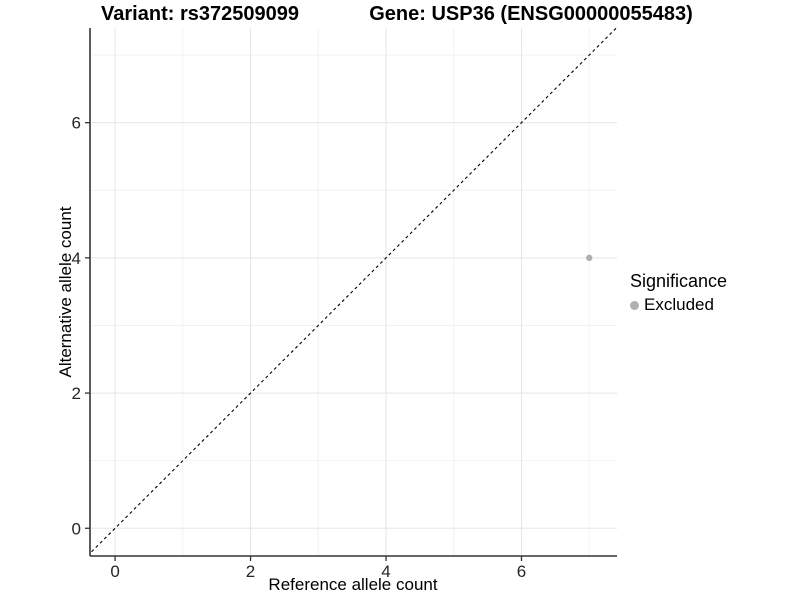 Image resolution: width=800 pixels, height=600 pixels. I want to click on y-tick-label: 4, so click(76, 258).